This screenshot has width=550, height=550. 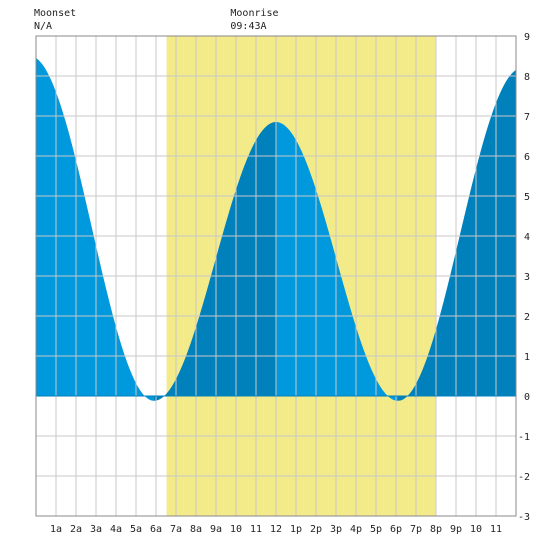 What do you see at coordinates (43, 26) in the screenshot?
I see `moonset-value: N/A` at bounding box center [43, 26].